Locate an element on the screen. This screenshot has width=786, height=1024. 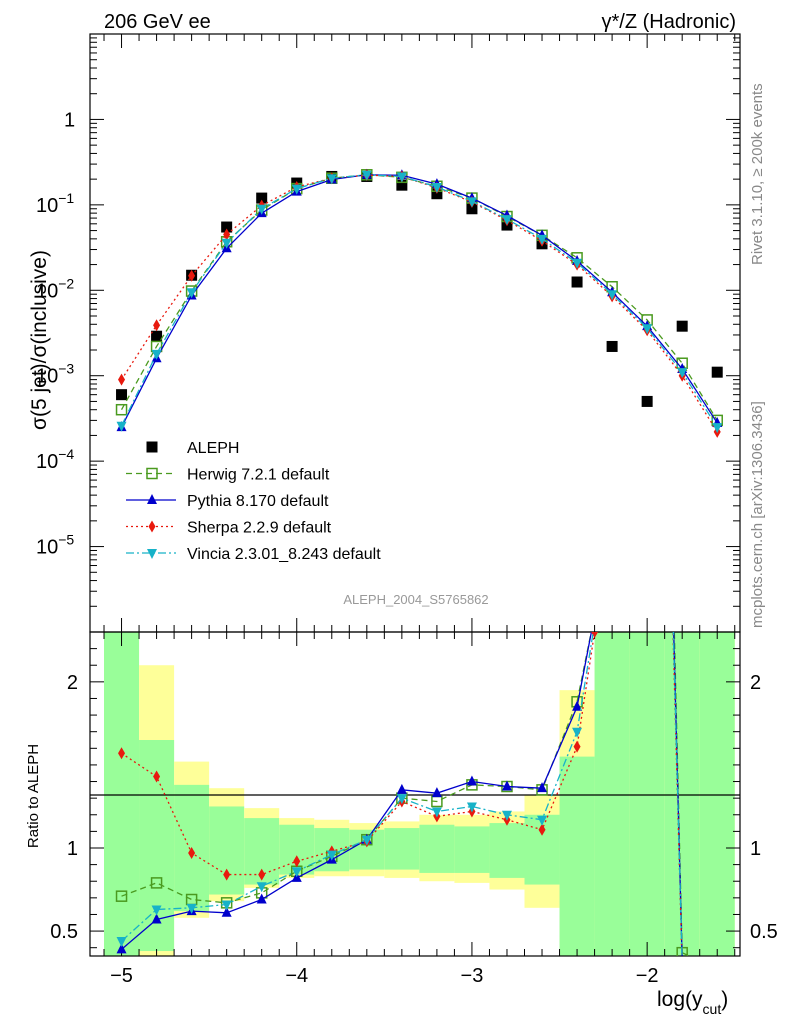
legend-label: ALEPH is located at coordinates (213, 448).